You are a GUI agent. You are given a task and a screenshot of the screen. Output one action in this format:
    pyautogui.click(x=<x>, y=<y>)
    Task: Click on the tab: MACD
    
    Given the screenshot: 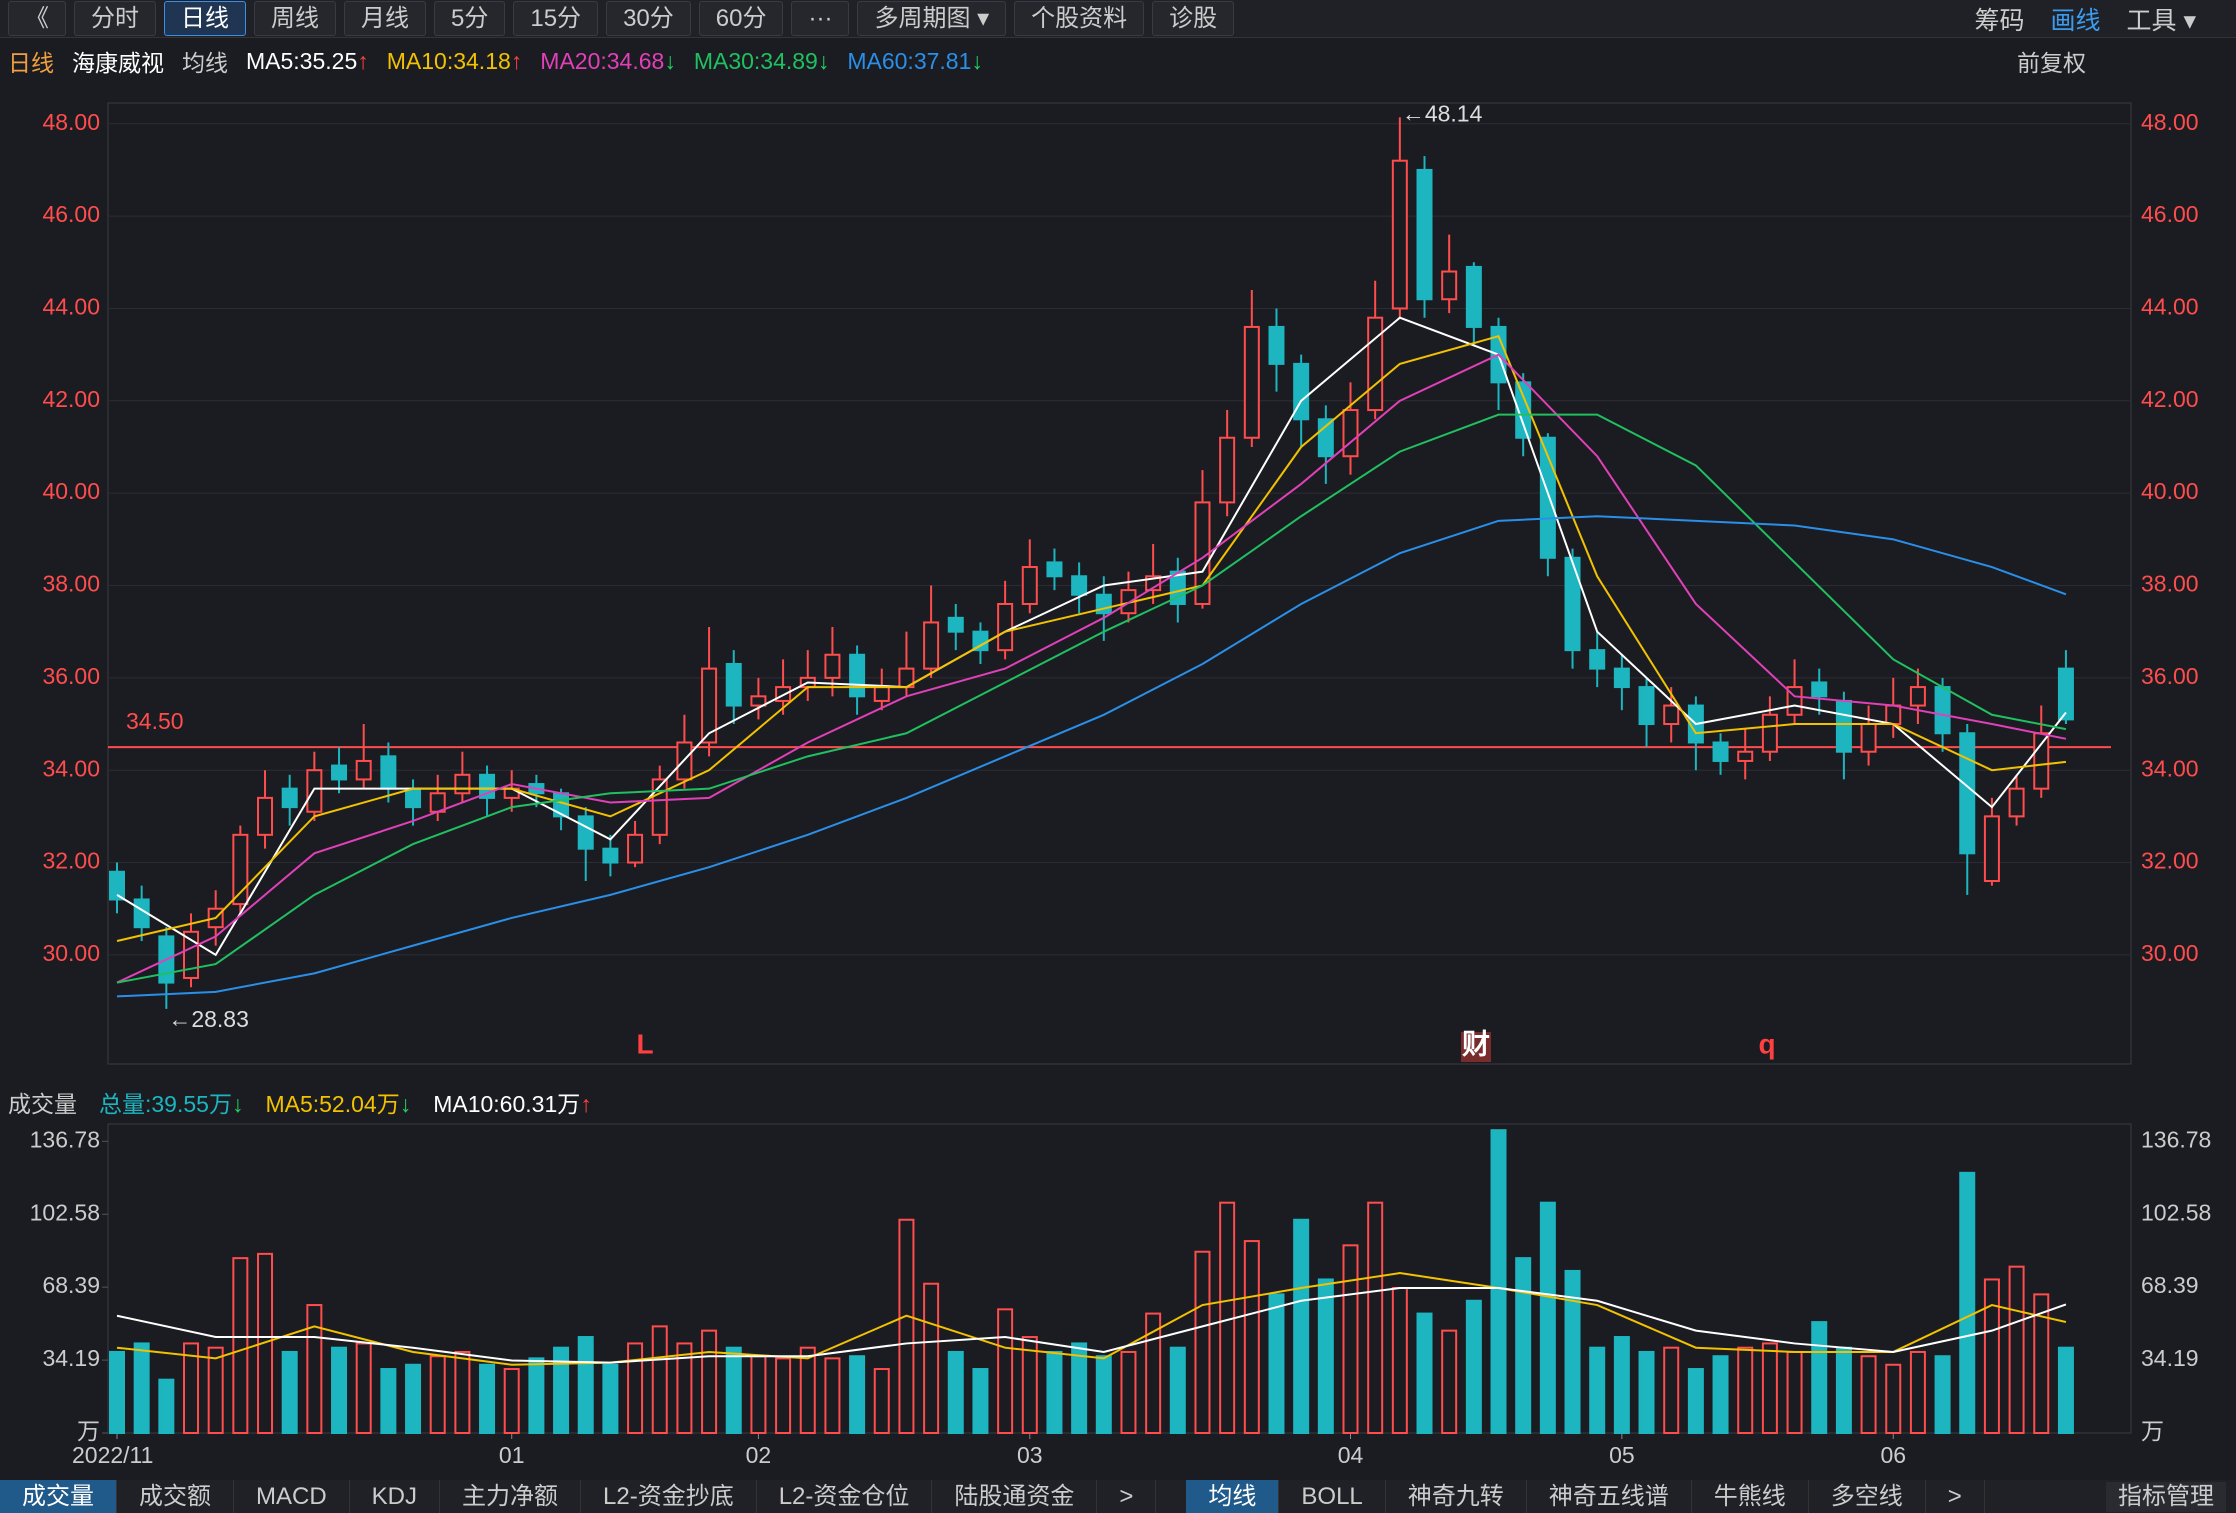 What is the action you would take?
    pyautogui.click(x=292, y=1496)
    